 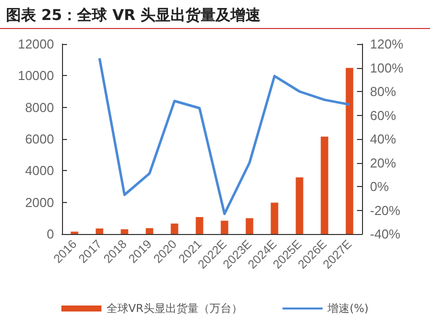 What do you see at coordinates (50, 234) in the screenshot?
I see `y-tick-label: 0` at bounding box center [50, 234].